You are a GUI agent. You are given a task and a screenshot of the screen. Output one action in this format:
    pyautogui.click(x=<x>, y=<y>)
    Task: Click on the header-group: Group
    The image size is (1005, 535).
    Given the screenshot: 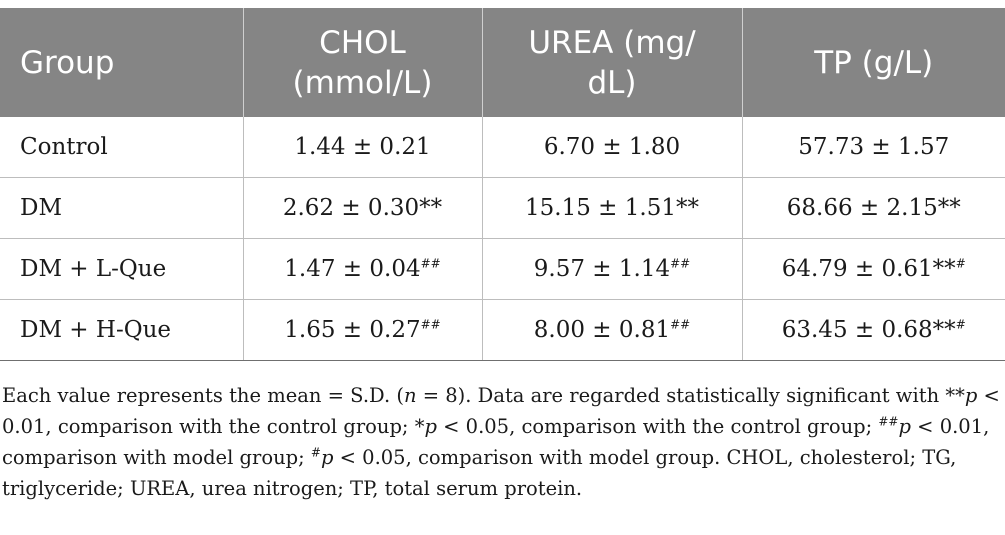 What is the action you would take?
    pyautogui.click(x=122, y=62)
    